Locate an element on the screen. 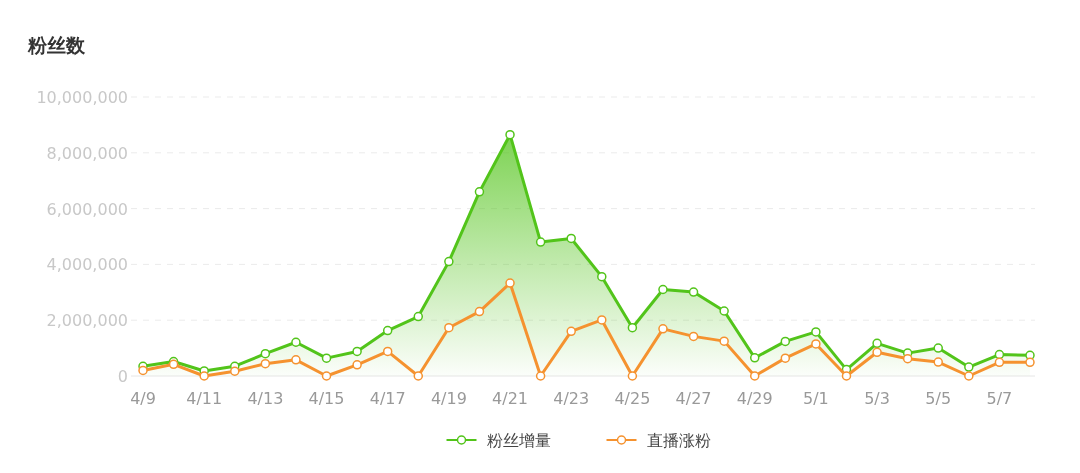 This screenshot has width=1080, height=473. x-tick-label: 4/25 is located at coordinates (632, 398).